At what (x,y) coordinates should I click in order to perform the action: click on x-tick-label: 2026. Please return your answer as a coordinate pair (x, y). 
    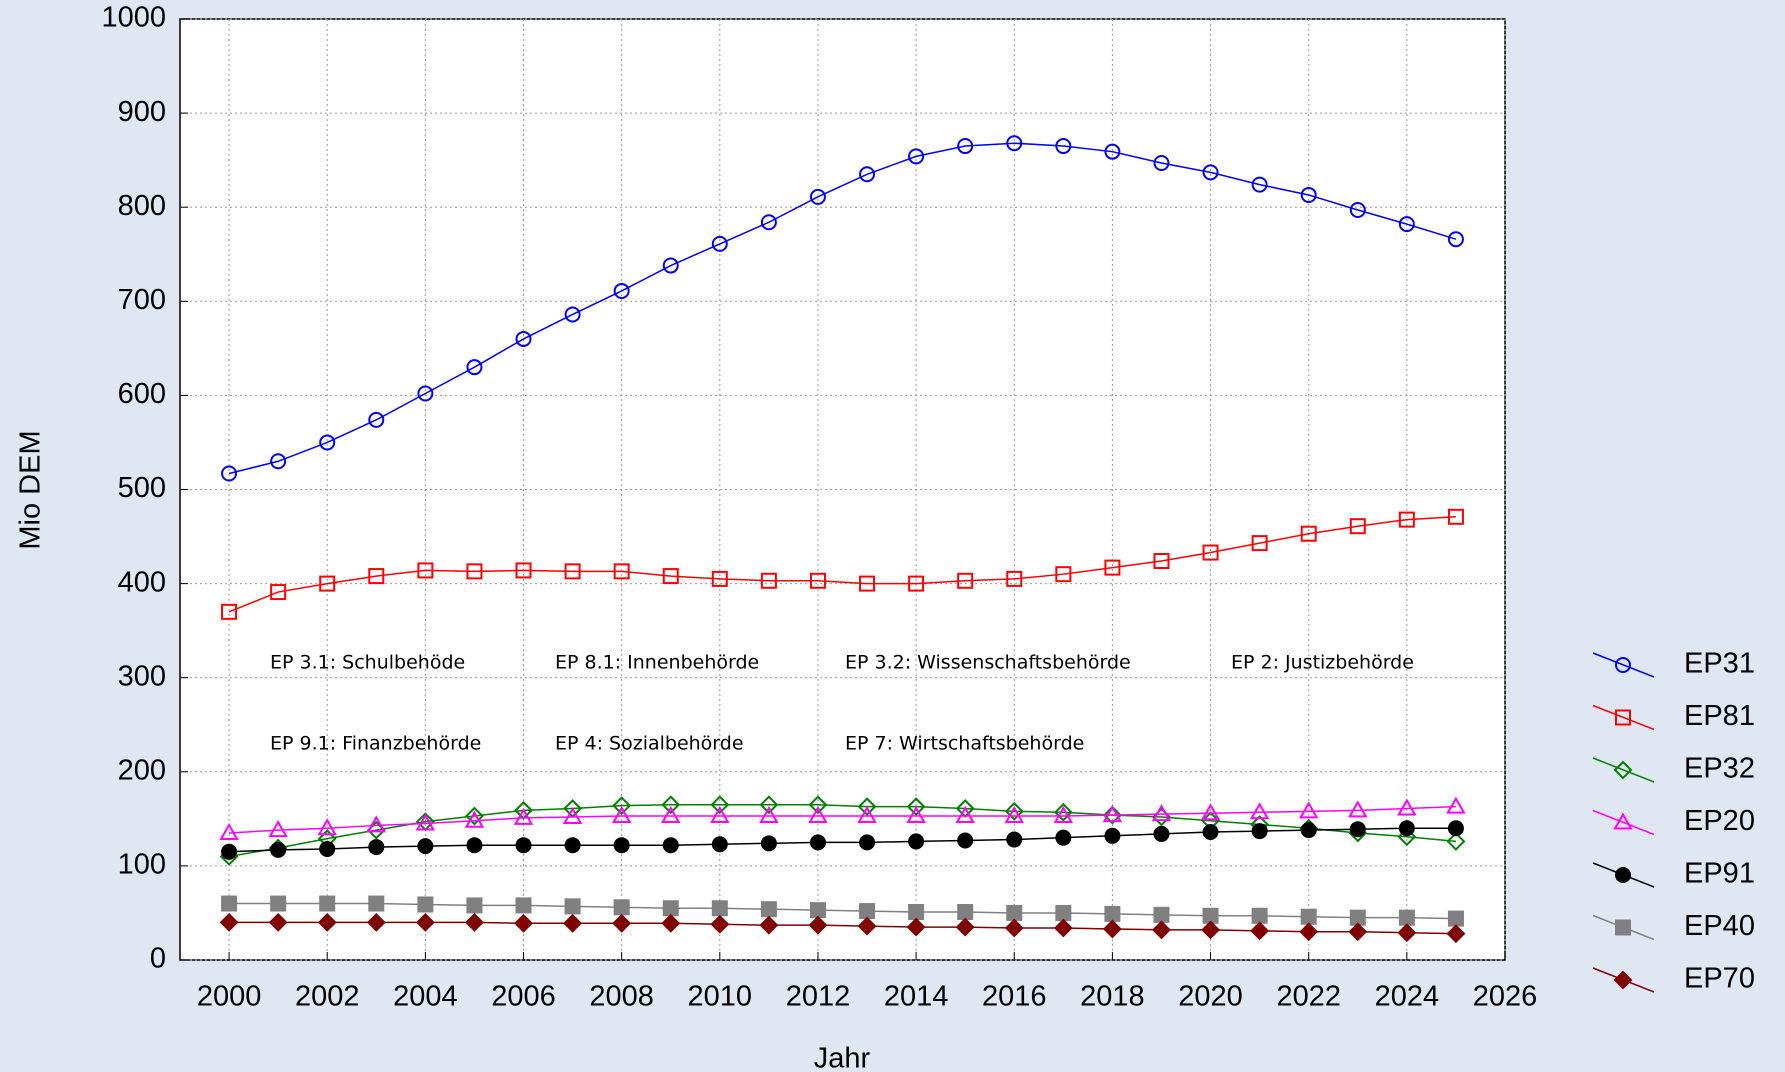
    Looking at the image, I should click on (1505, 997).